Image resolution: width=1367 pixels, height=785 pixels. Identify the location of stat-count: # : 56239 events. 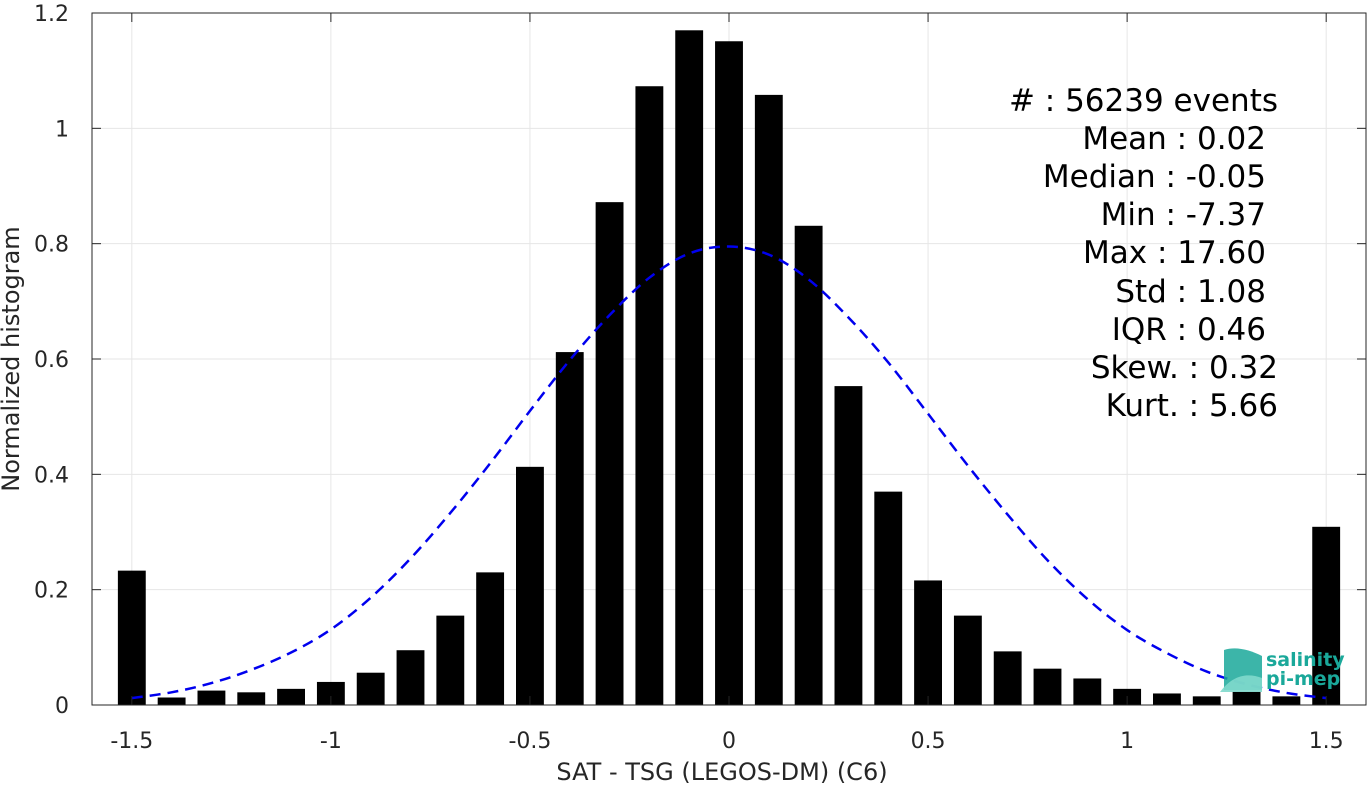
(1143, 101).